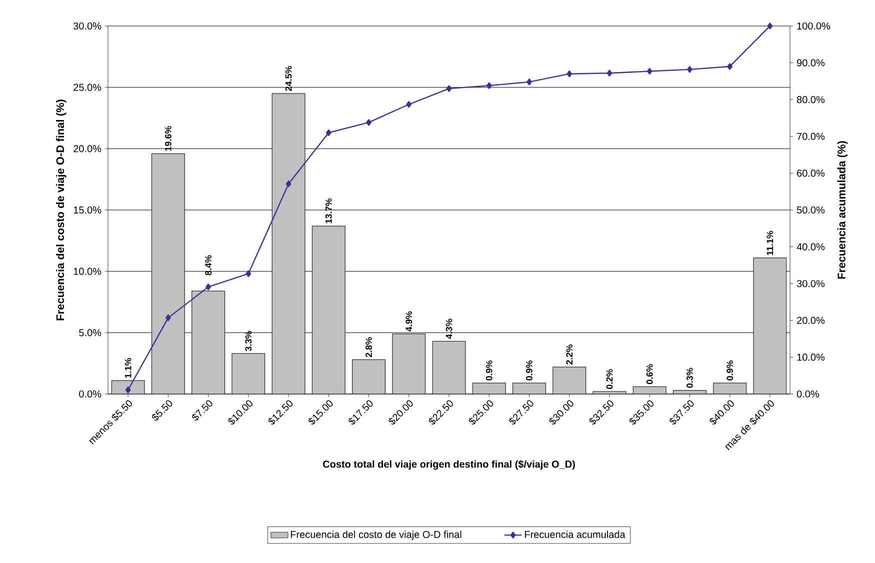  Describe the element at coordinates (90, 332) in the screenshot. I see `y-tick-label: 5.0%` at that location.